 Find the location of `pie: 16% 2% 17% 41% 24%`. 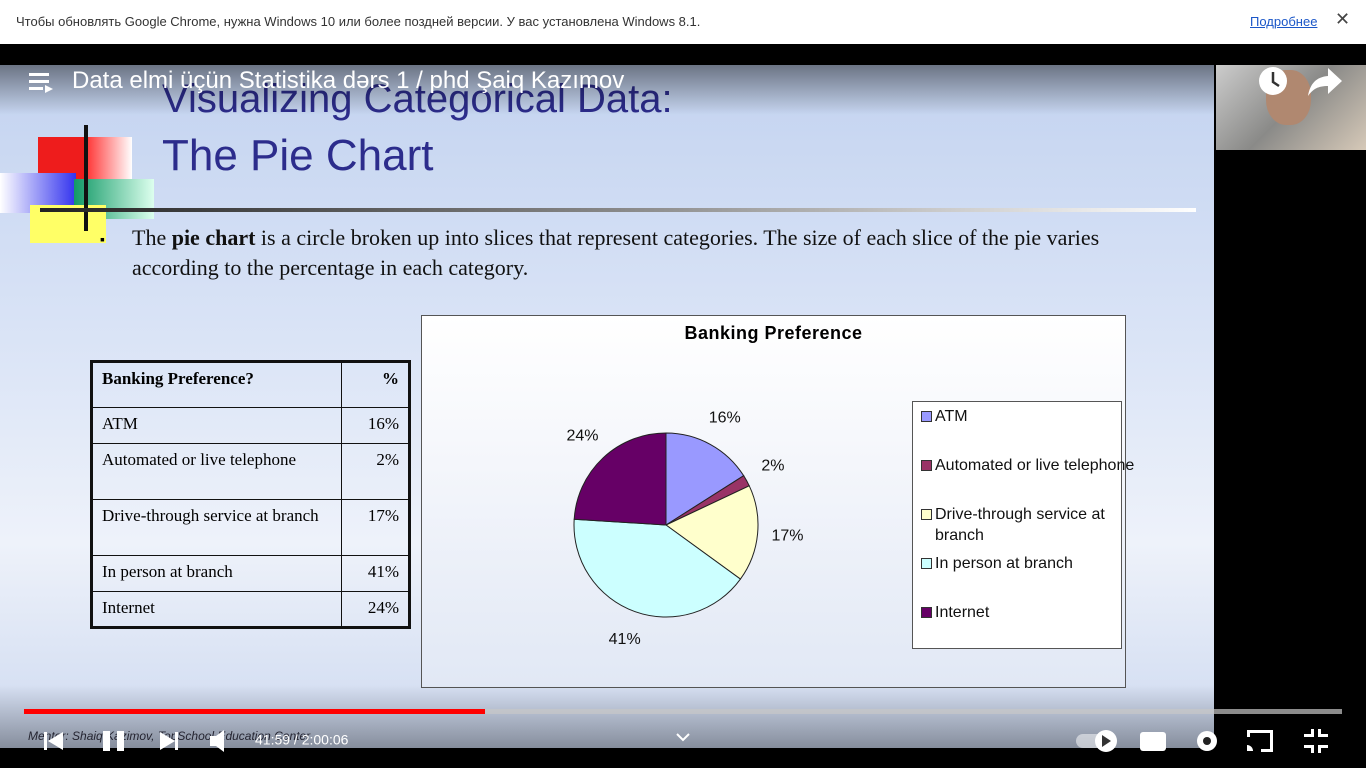

pie: 16% 2% 17% 41% 24% is located at coordinates (684, 528).